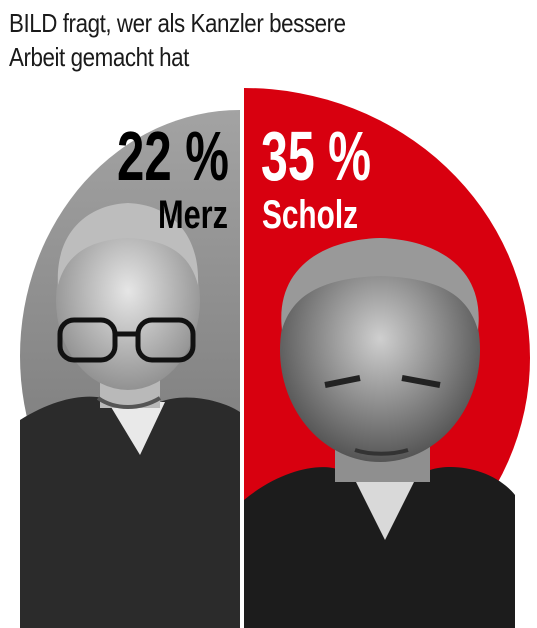 The height and width of the screenshot is (628, 537). I want to click on merz-name-label: Merz, so click(193, 215).